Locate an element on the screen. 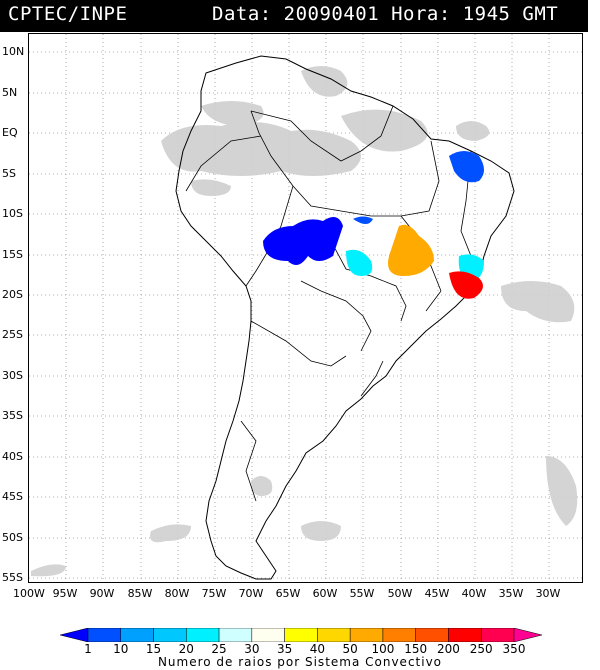  lat-label: 35S is located at coordinates (12, 415).